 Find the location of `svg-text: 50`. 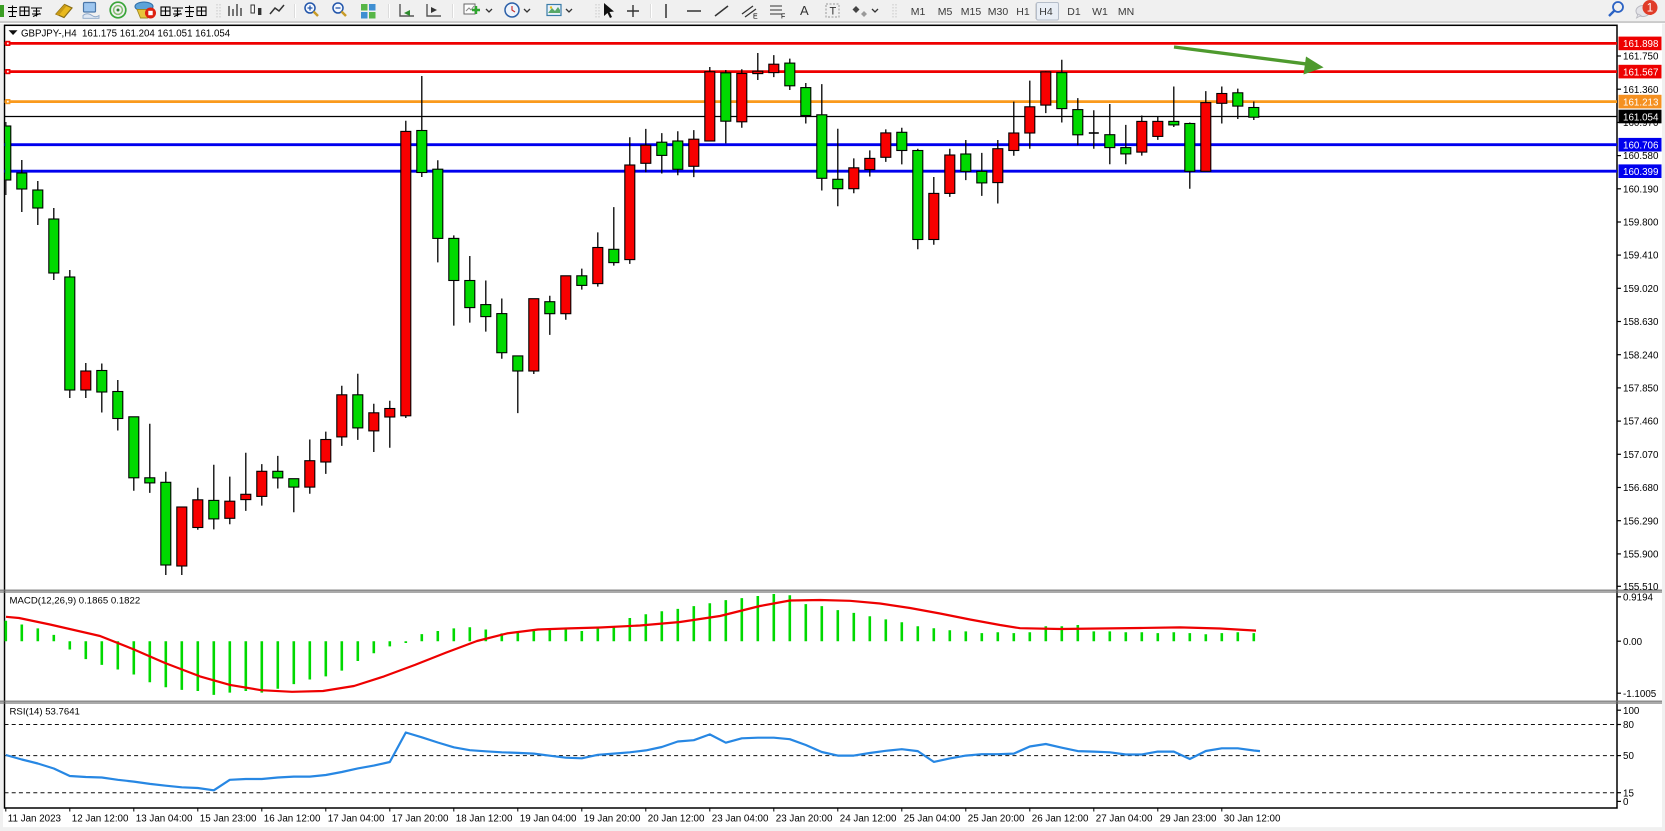

svg-text: 50 is located at coordinates (1628, 756).